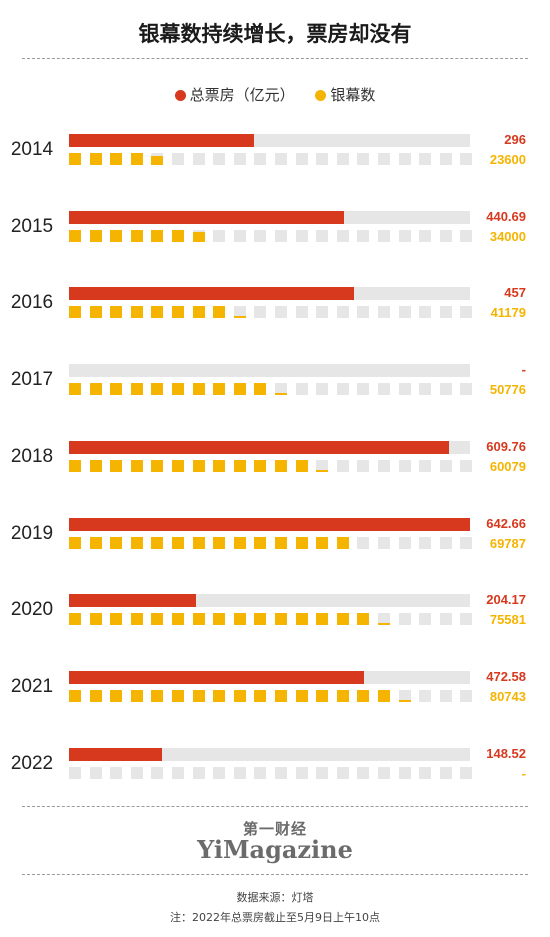  Describe the element at coordinates (275, 34) in the screenshot. I see `chart-title: 银幕数持续增长，票房却没有` at that location.